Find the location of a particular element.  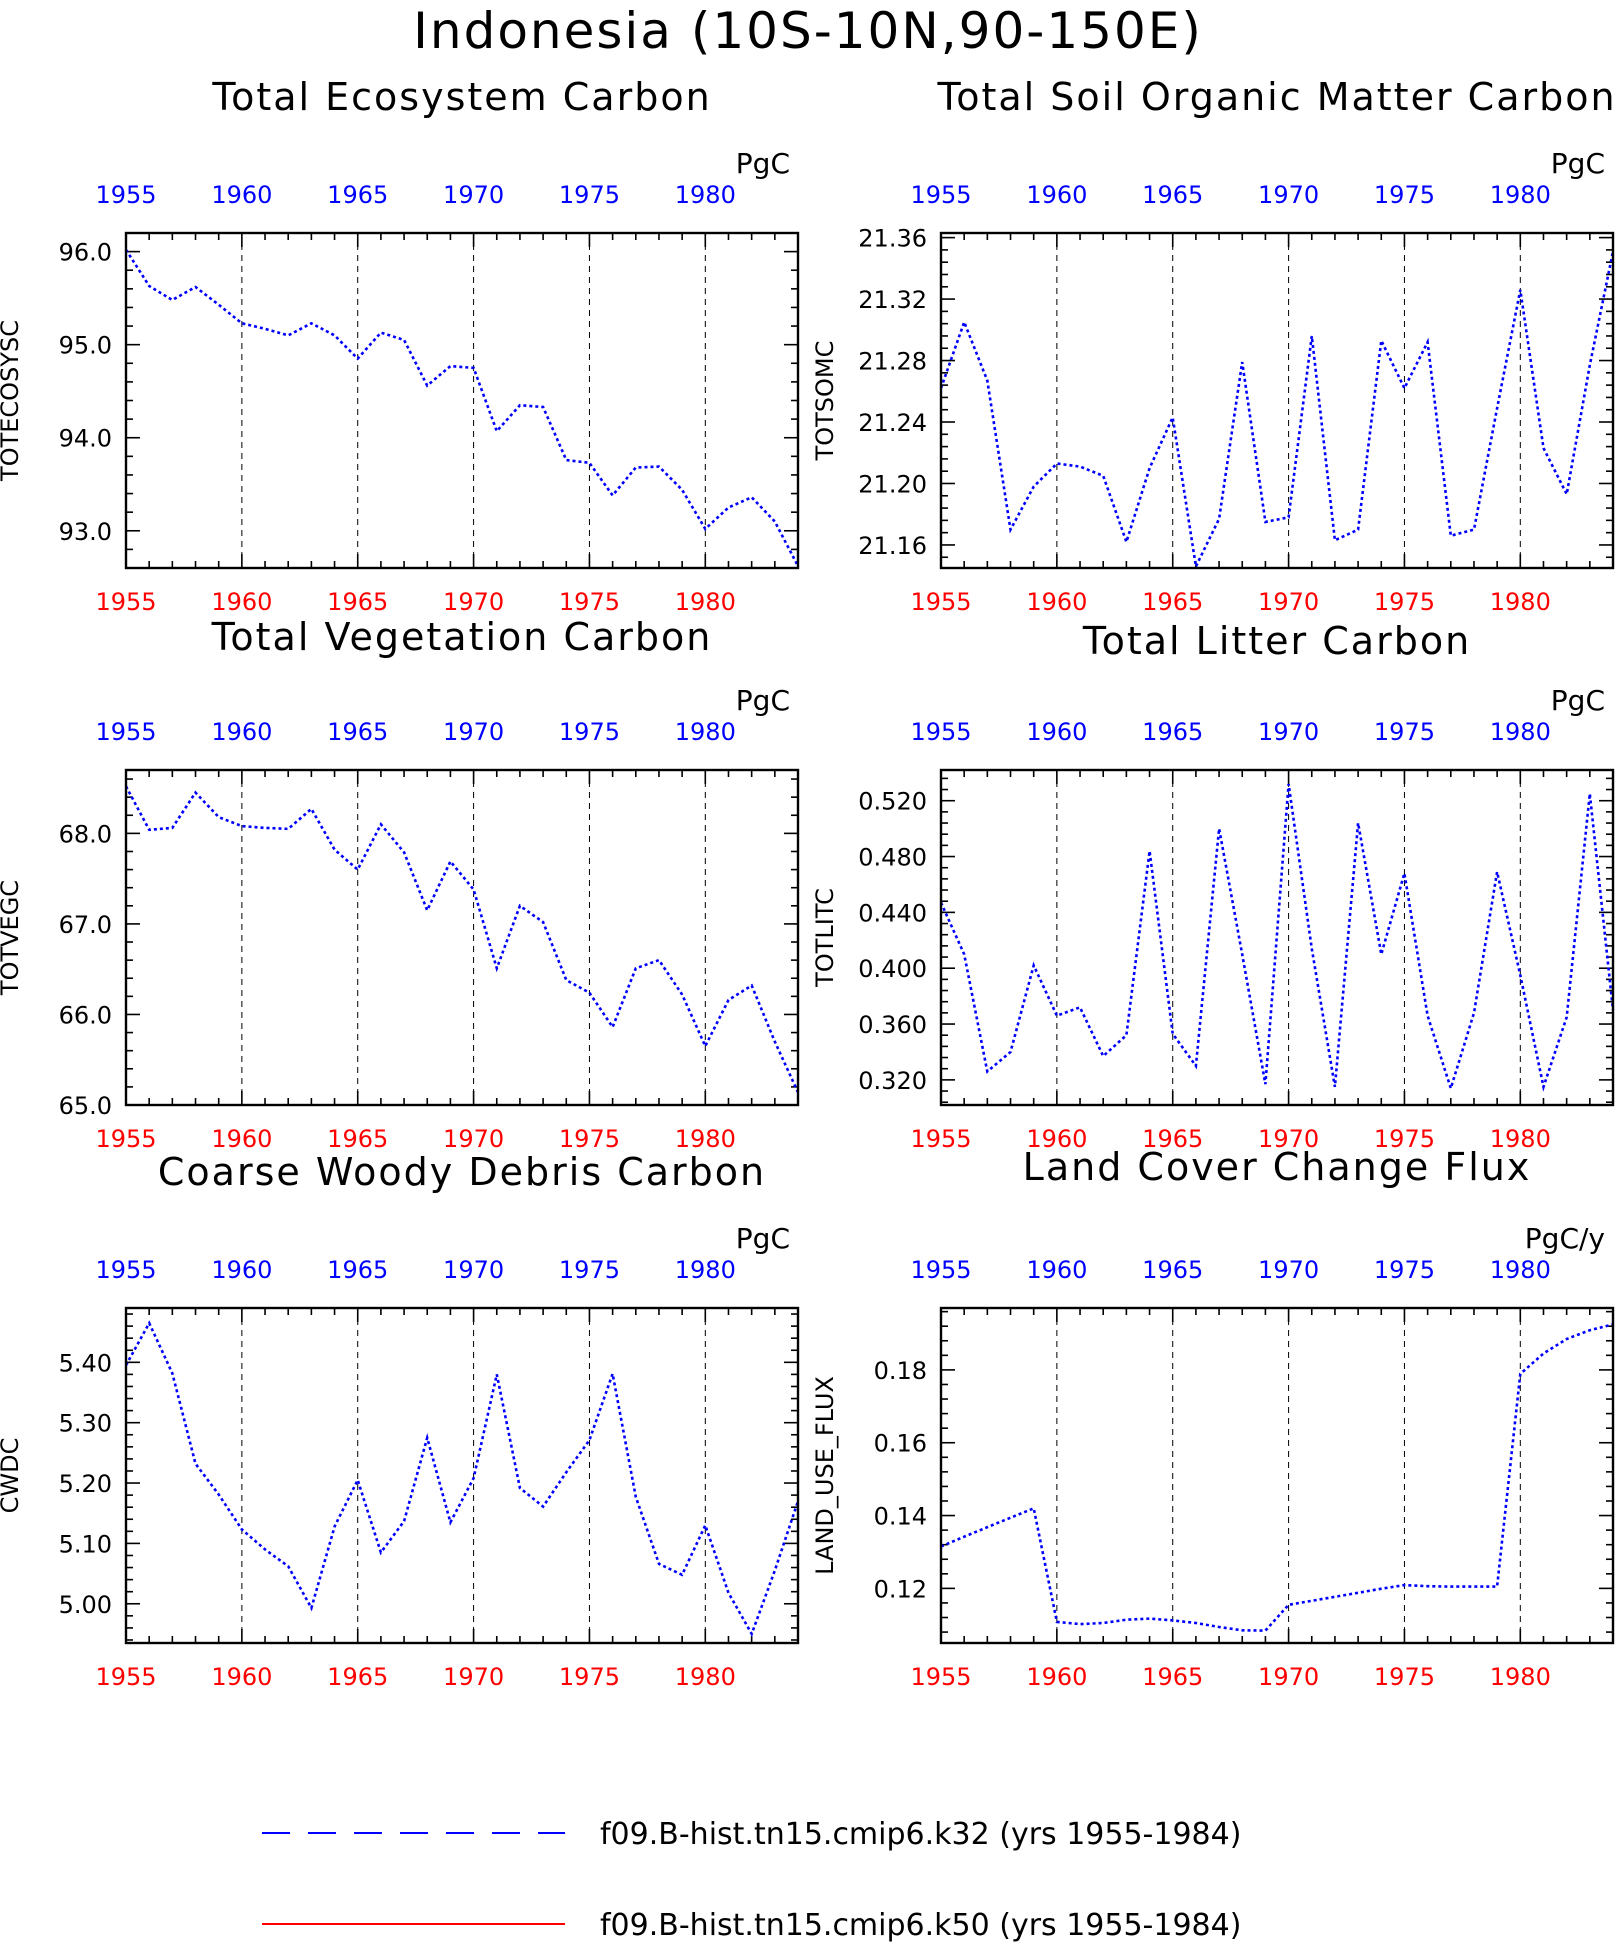

y-axis-label: TOTLITC is located at coordinates (825, 938).